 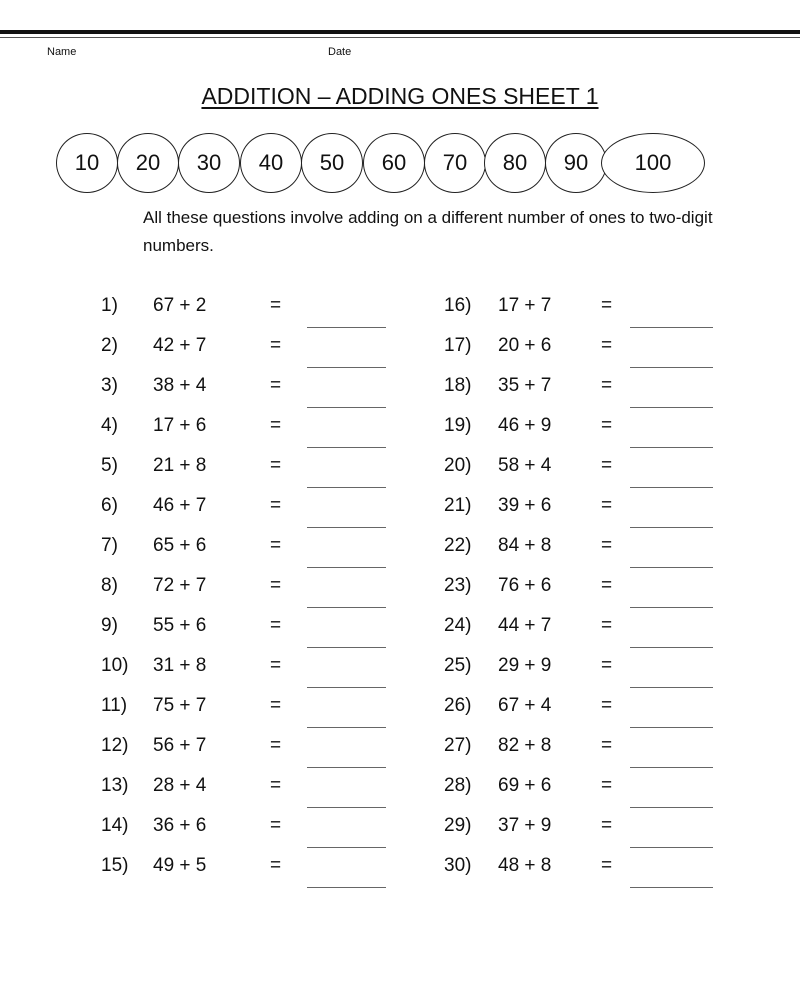 I want to click on question-number: 30), so click(x=458, y=865).